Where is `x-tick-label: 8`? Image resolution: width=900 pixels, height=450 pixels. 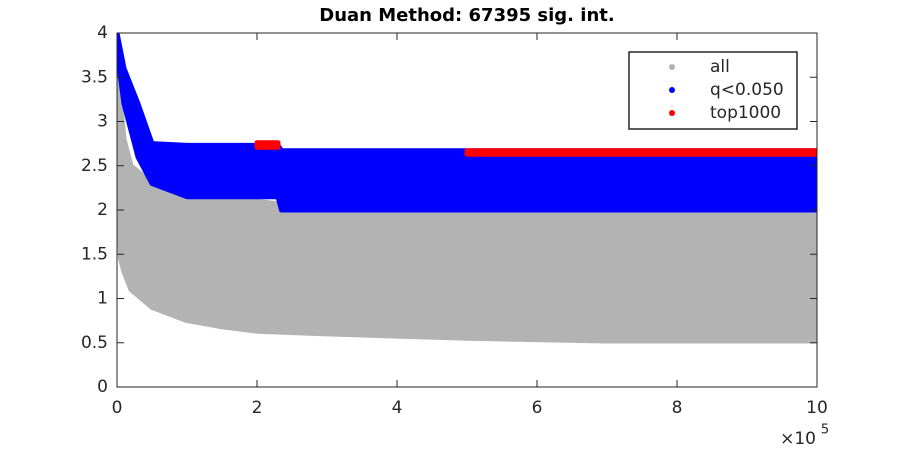 x-tick-label: 8 is located at coordinates (677, 408).